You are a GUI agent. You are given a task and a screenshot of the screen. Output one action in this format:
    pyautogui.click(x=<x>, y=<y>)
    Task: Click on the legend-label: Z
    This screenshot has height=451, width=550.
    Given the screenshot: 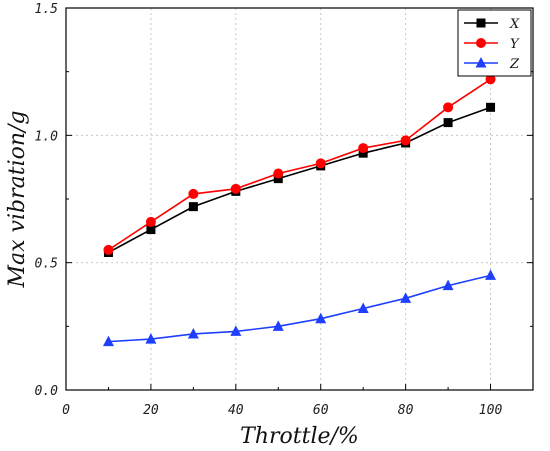 What is the action you would take?
    pyautogui.click(x=514, y=64)
    